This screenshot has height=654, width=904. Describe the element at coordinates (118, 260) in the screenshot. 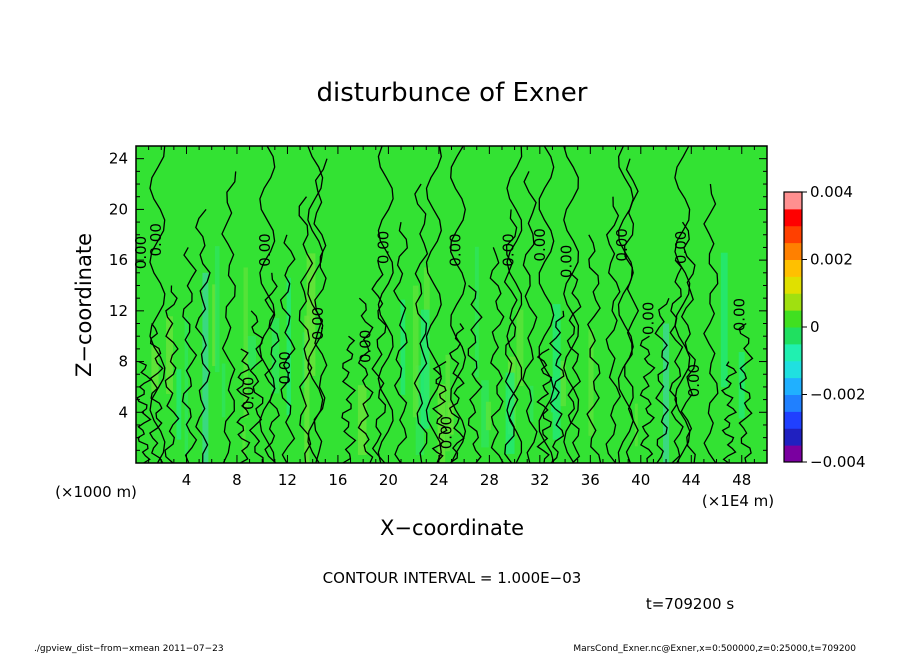

I see `y-tick-label: 16` at that location.